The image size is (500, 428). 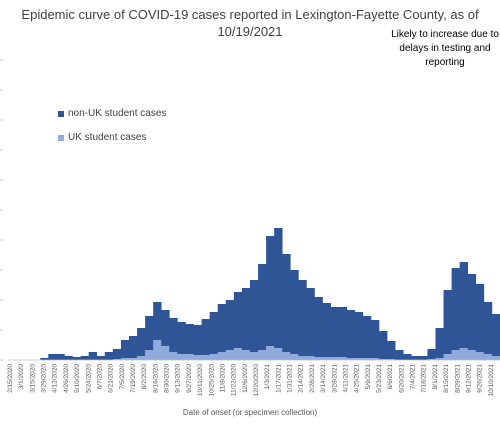 I want to click on x-tick-label: 3/29/2020, so click(x=44, y=378).